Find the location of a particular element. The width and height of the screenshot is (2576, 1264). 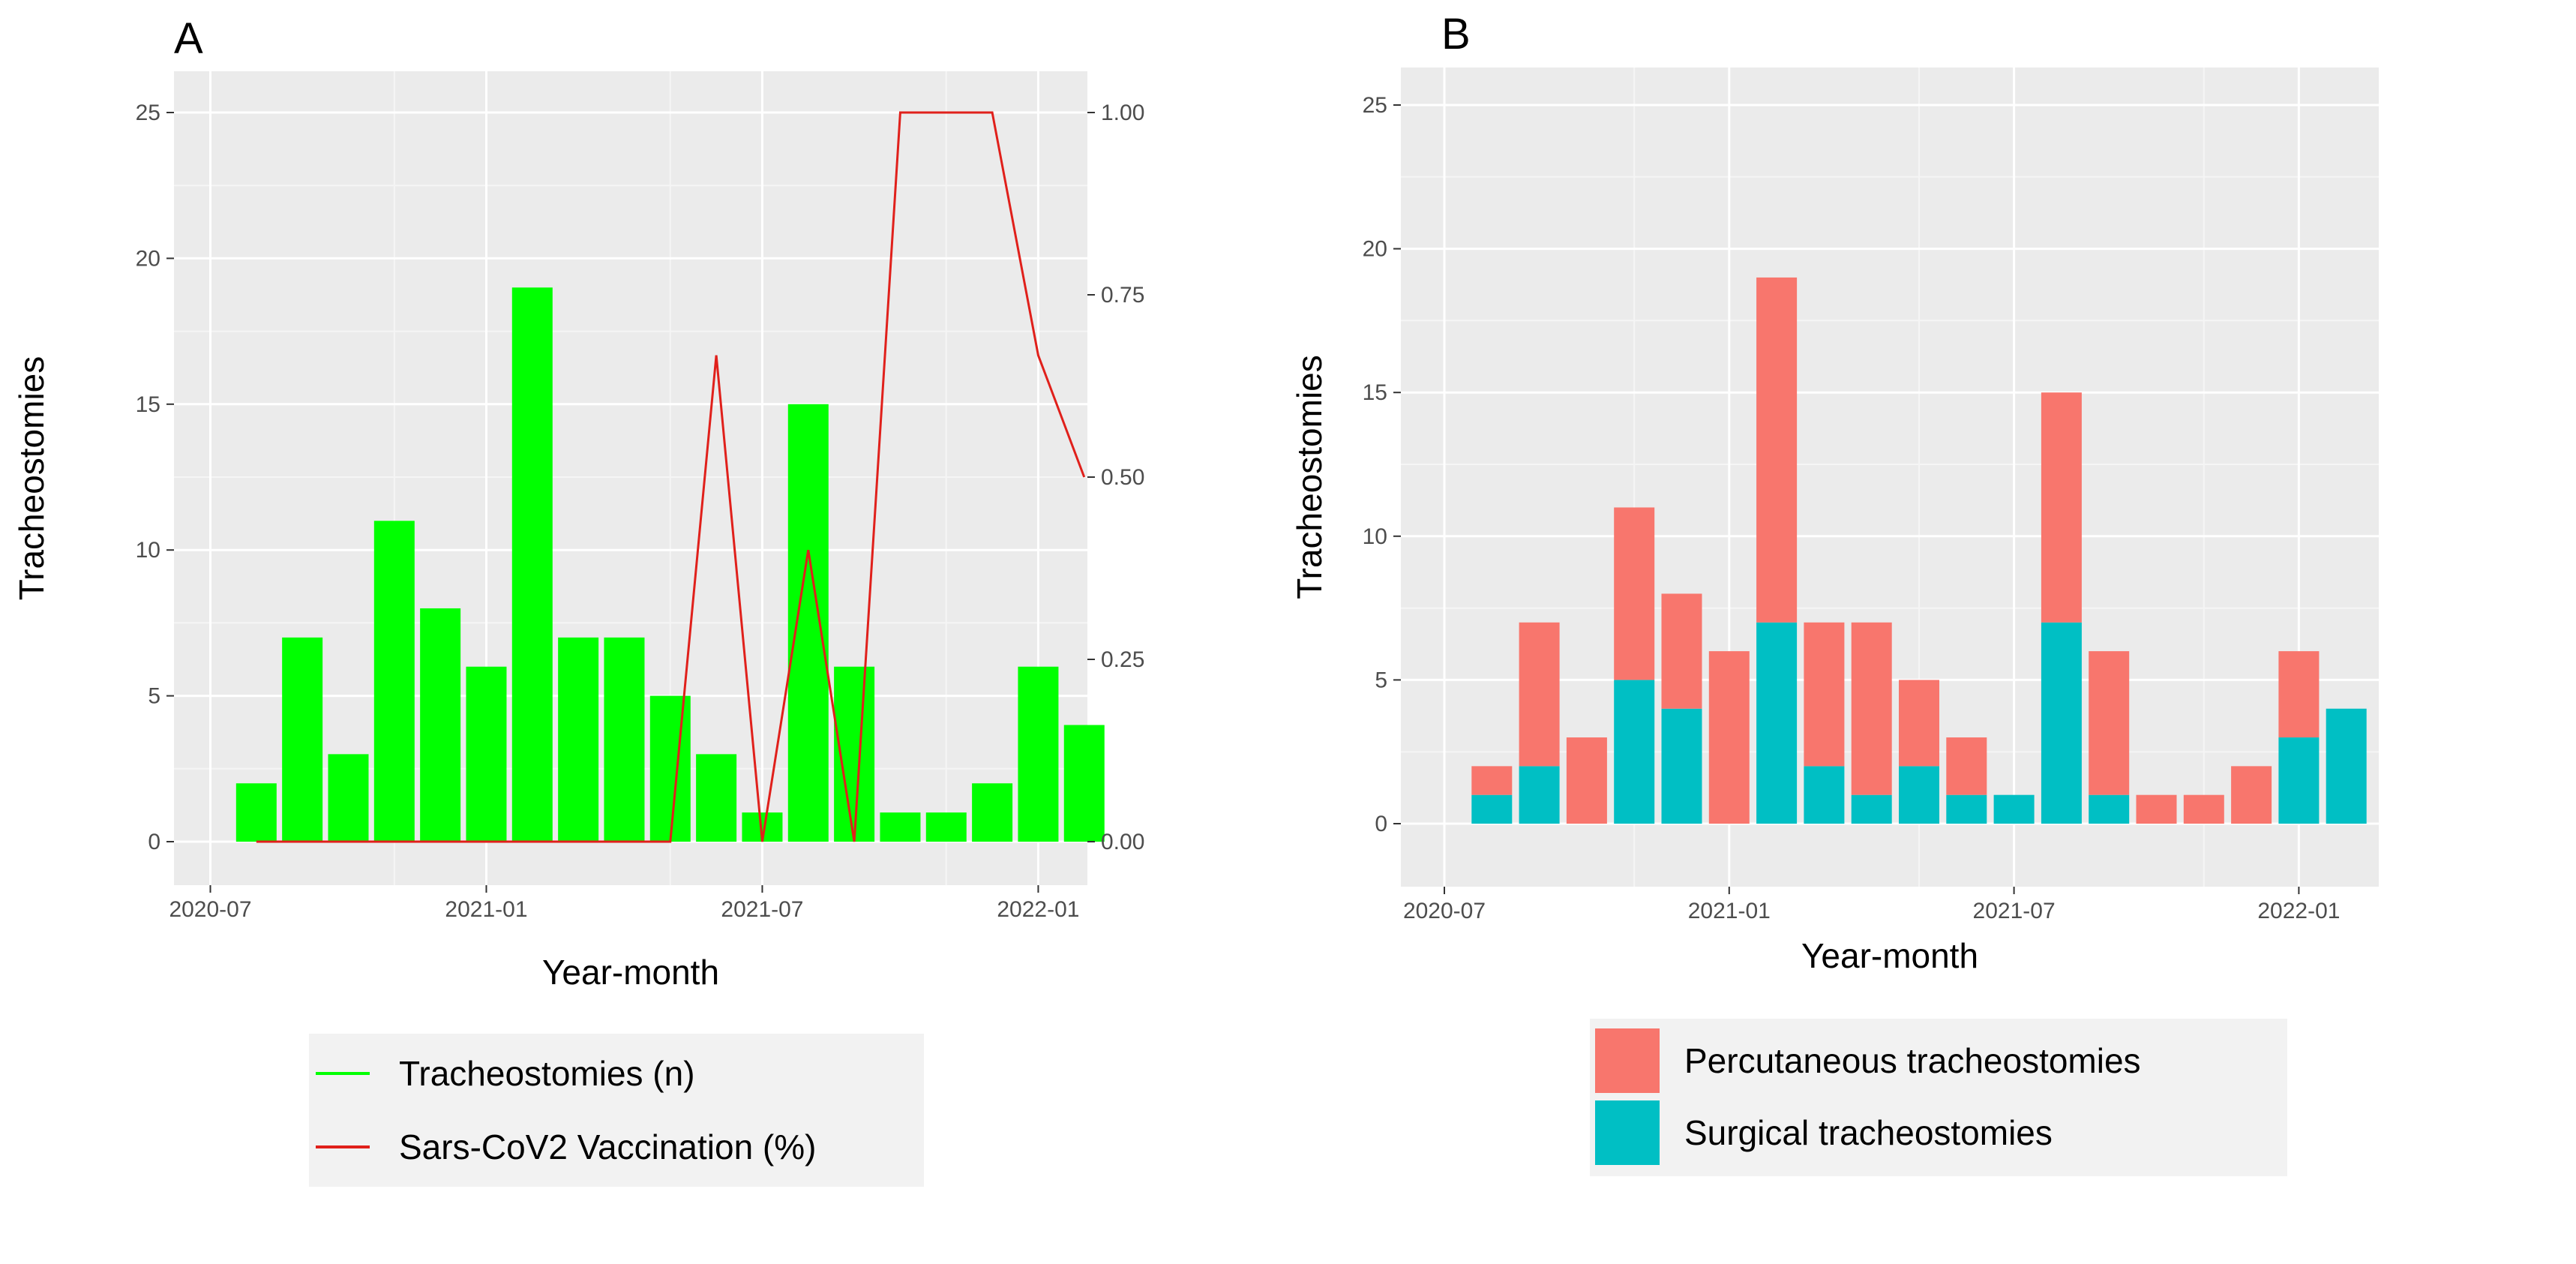

salmon-swatch is located at coordinates (1627, 1061).